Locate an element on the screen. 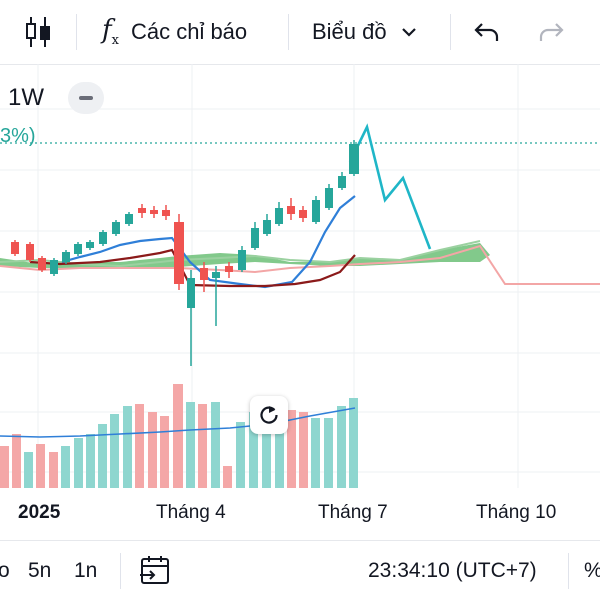  indicators-button: fx Các chỉ báo is located at coordinates (174, 32).